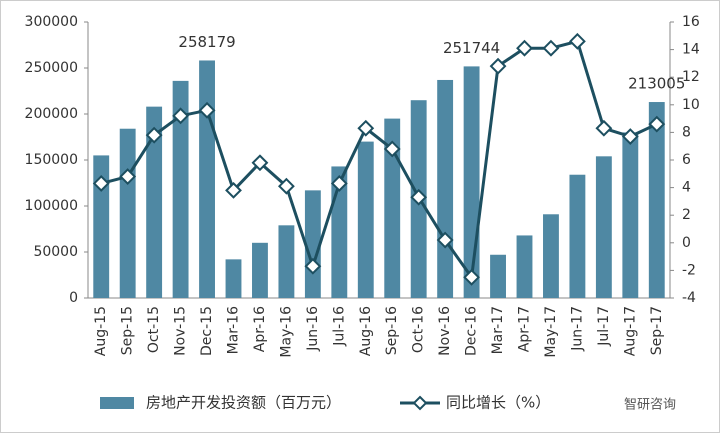 The image size is (720, 433). Describe the element at coordinates (128, 330) in the screenshot. I see `x-tick-label: Sep-15` at that location.